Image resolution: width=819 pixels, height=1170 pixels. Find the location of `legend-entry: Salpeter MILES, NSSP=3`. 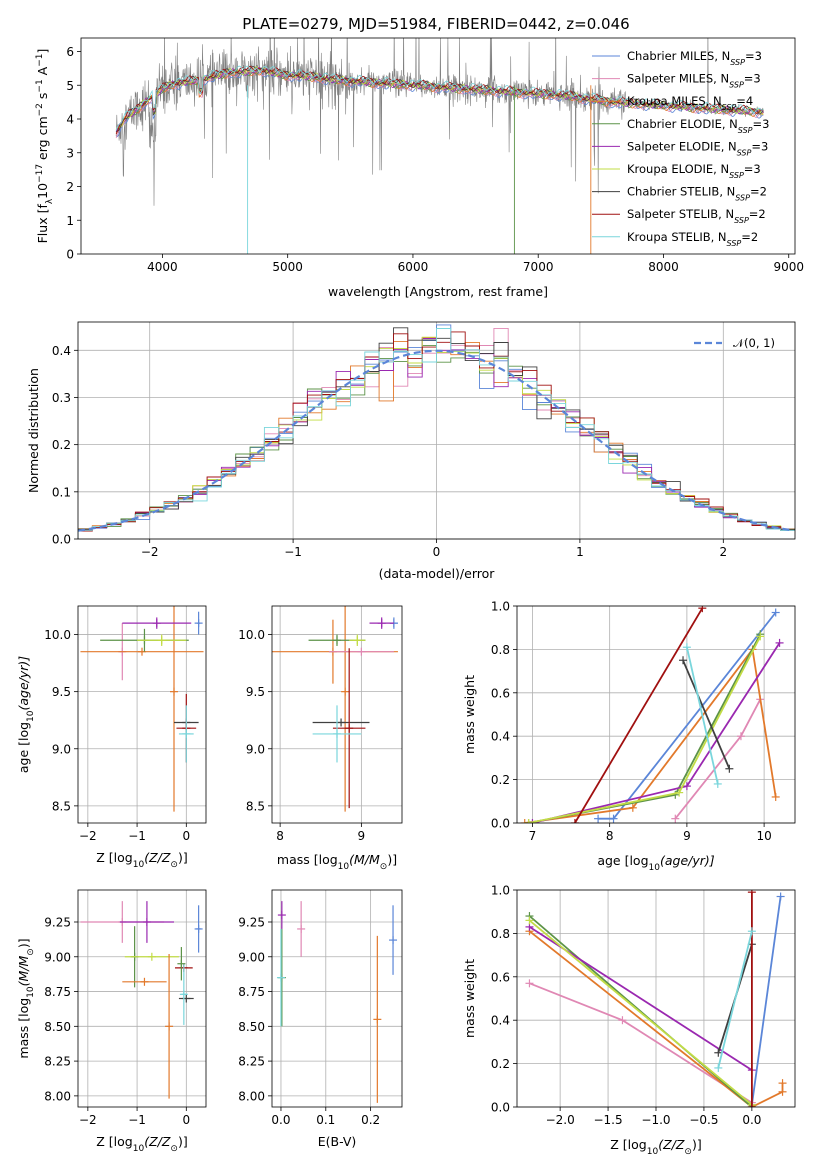

legend-entry: Salpeter MILES, NSSP=3 is located at coordinates (694, 81).